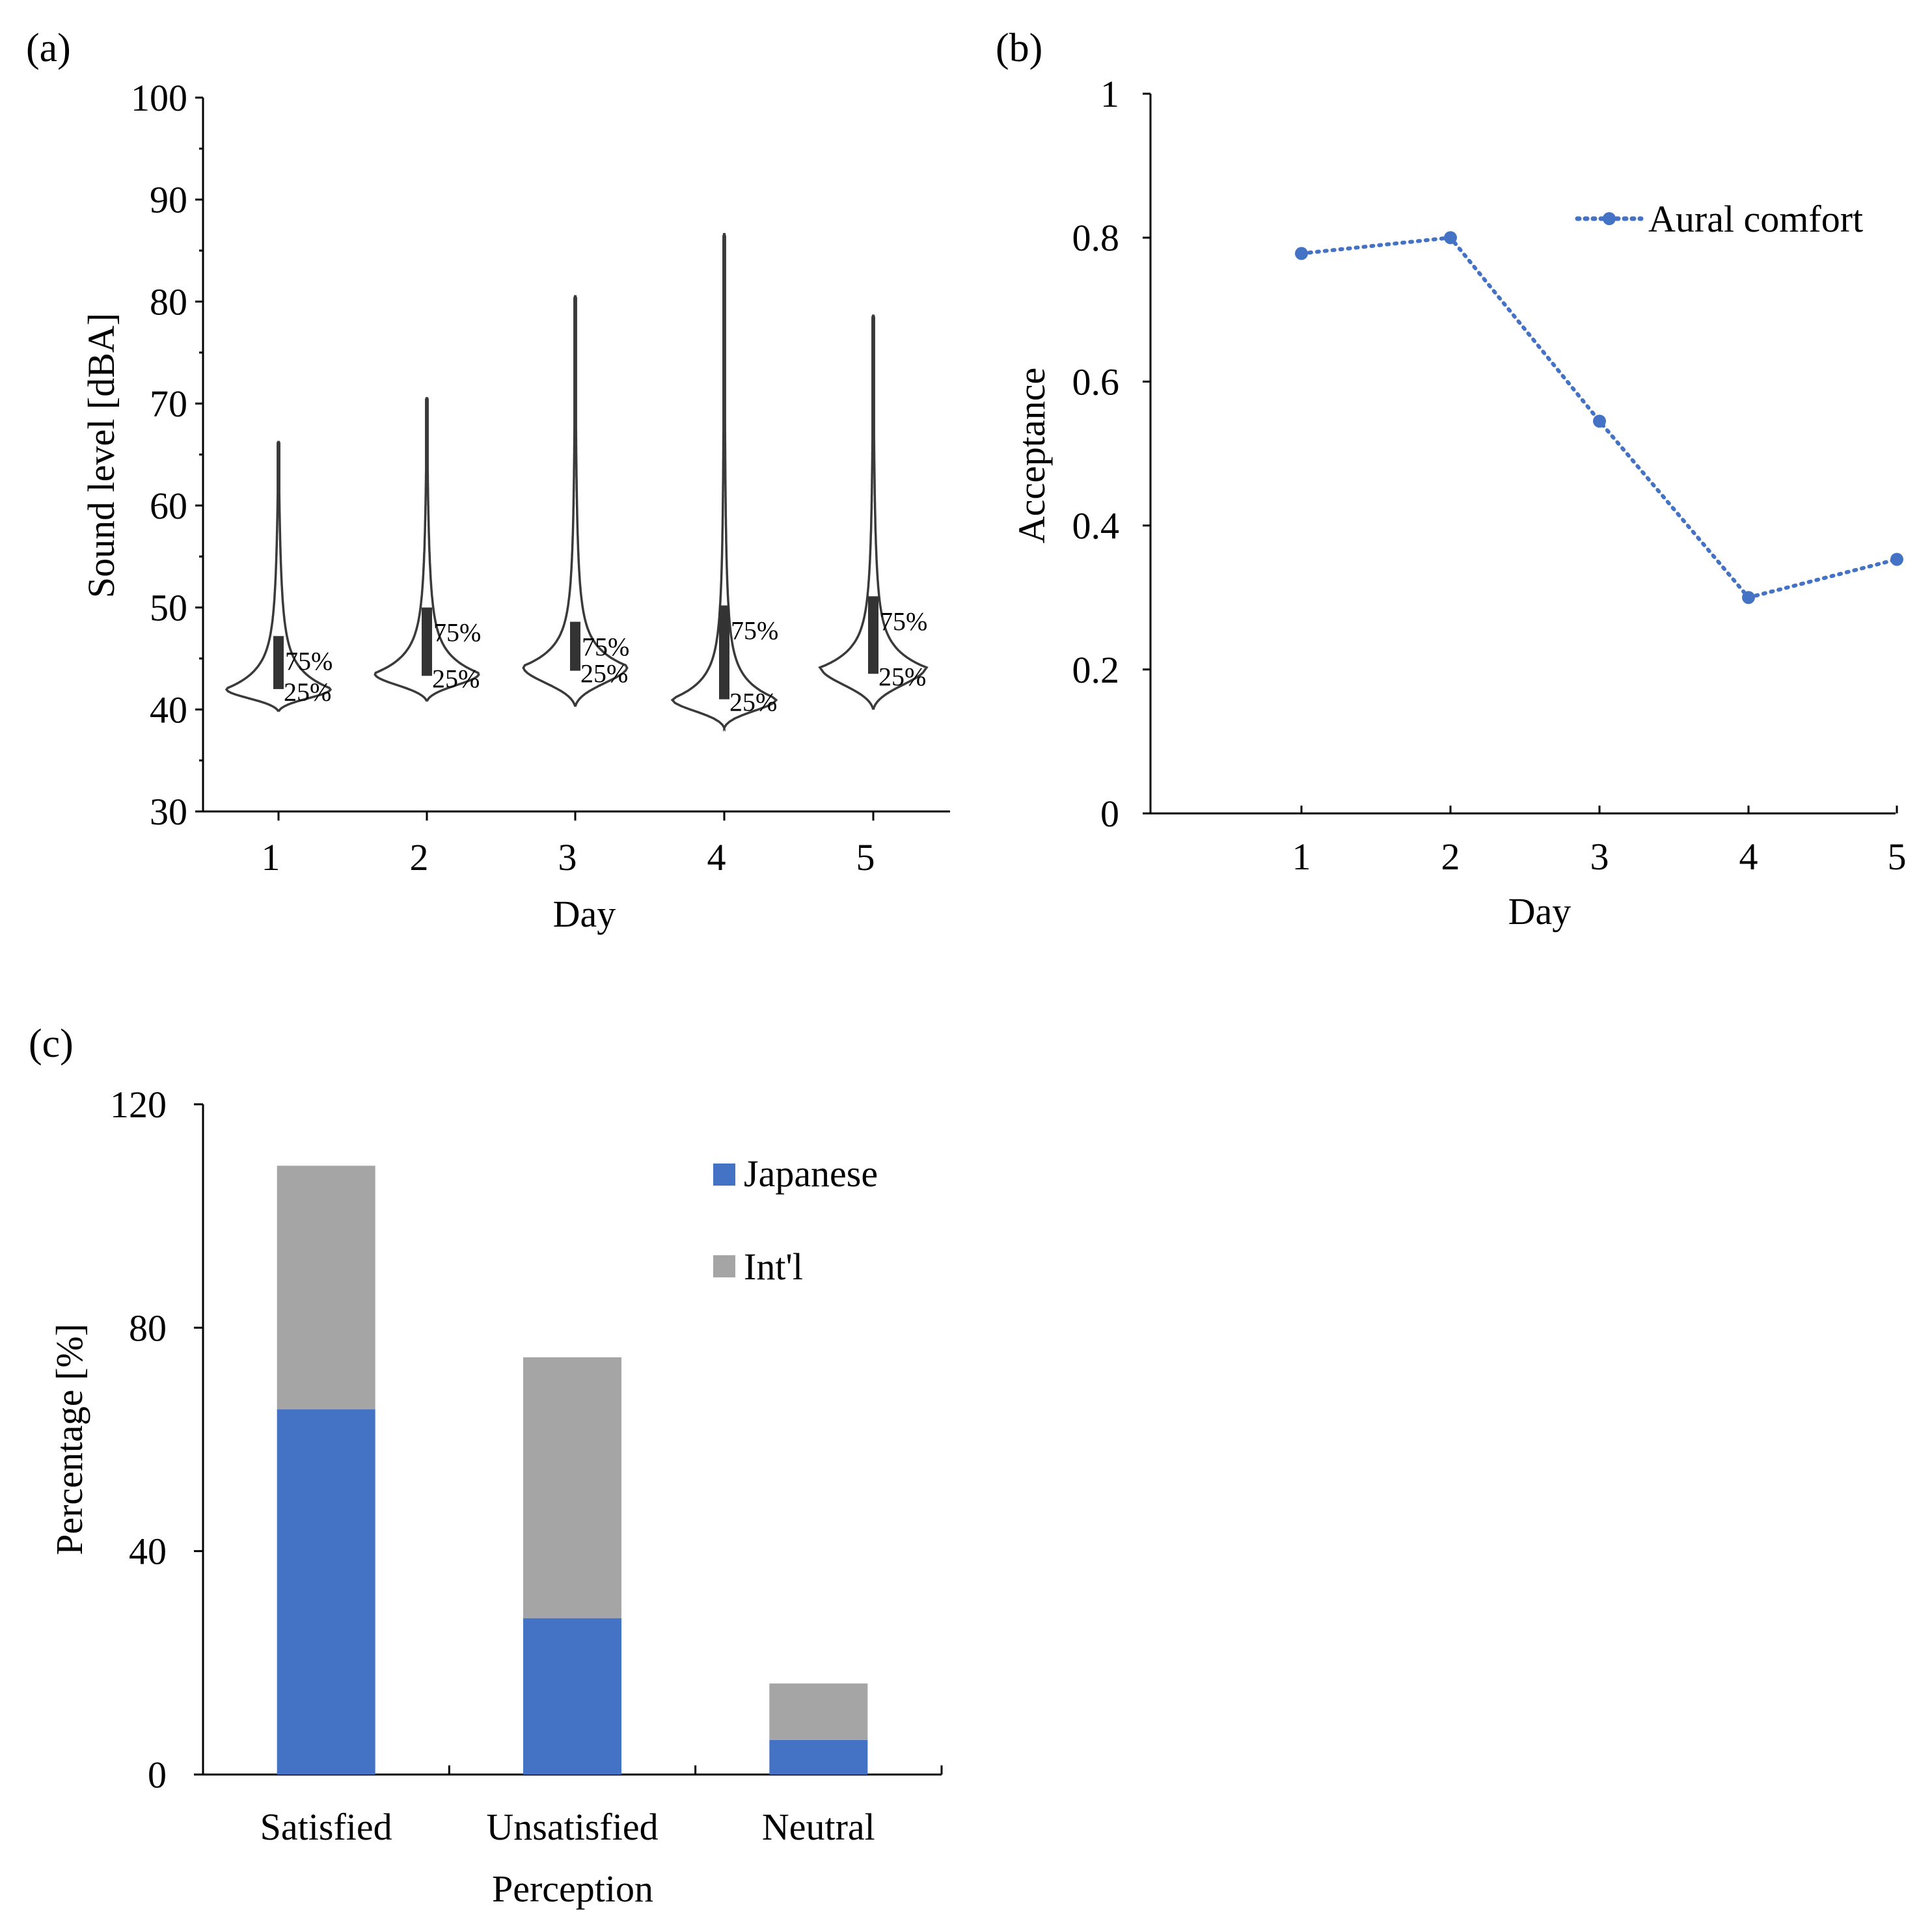 The width and height of the screenshot is (1932, 1932). I want to click on panel-b-y-tick-label: 0.4, so click(1096, 526).